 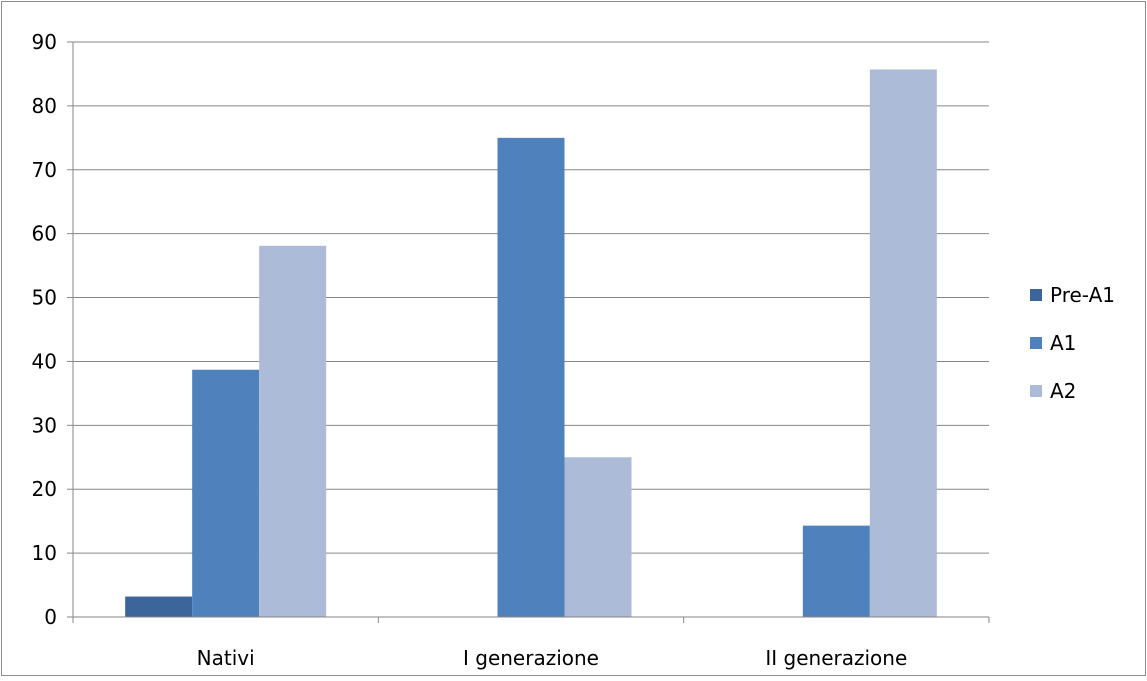 I want to click on y-tick-label-40: 40, so click(x=44, y=361).